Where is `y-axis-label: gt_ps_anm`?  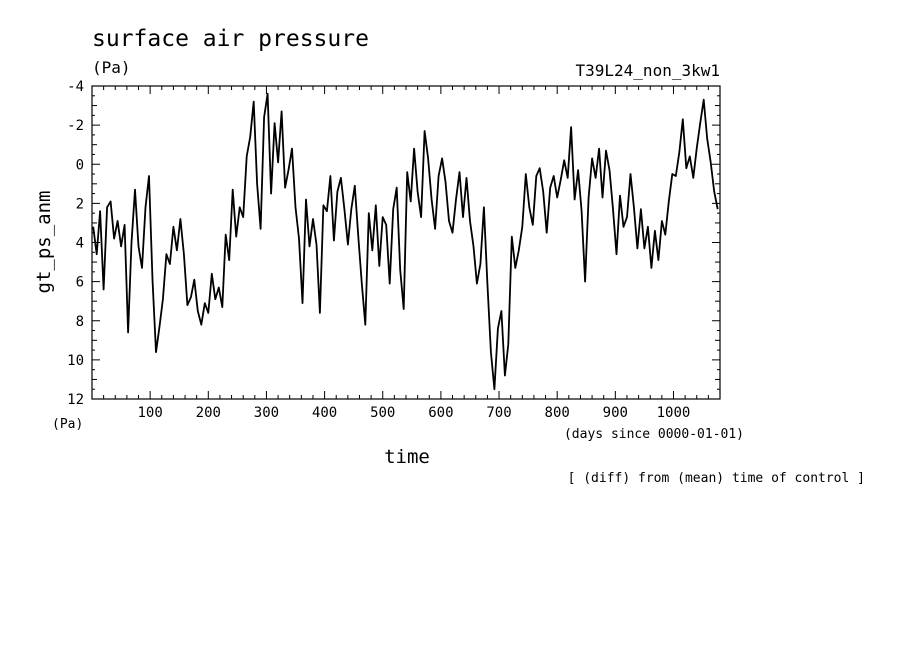
y-axis-label: gt_ps_anm is located at coordinates (44, 242).